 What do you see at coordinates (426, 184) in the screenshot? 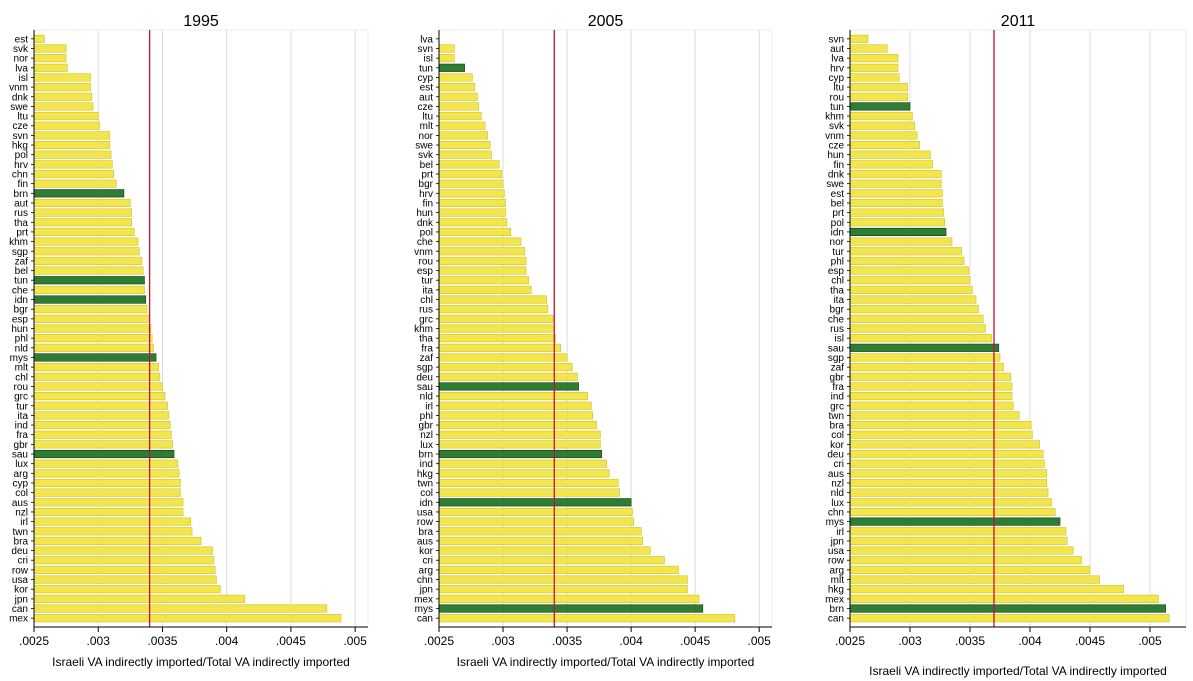
I see `category-label: bgr` at bounding box center [426, 184].